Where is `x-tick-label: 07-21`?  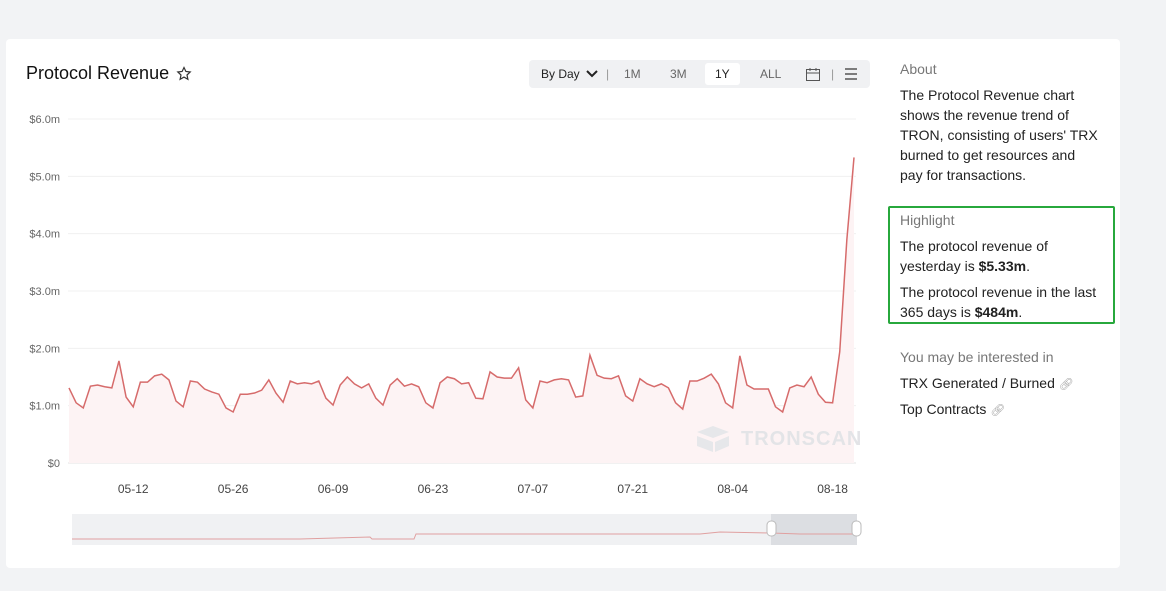
x-tick-label: 07-21 is located at coordinates (632, 489).